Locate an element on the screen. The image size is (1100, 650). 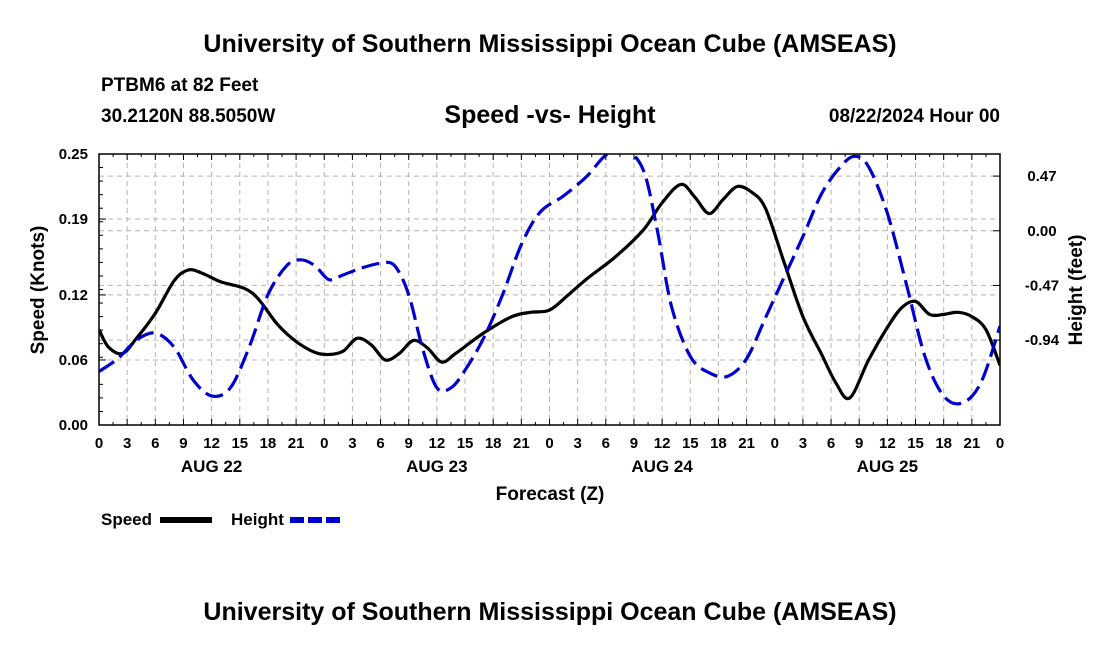
day-label: AUG 23 is located at coordinates (436, 466).